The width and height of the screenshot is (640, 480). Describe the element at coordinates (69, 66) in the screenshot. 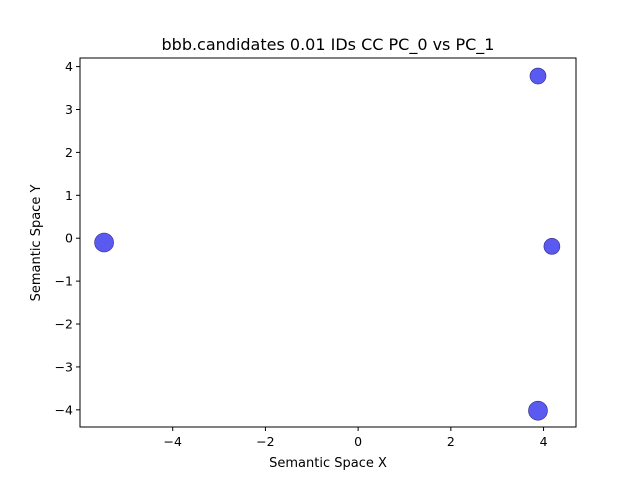

I see `y-tick-label: 4` at that location.